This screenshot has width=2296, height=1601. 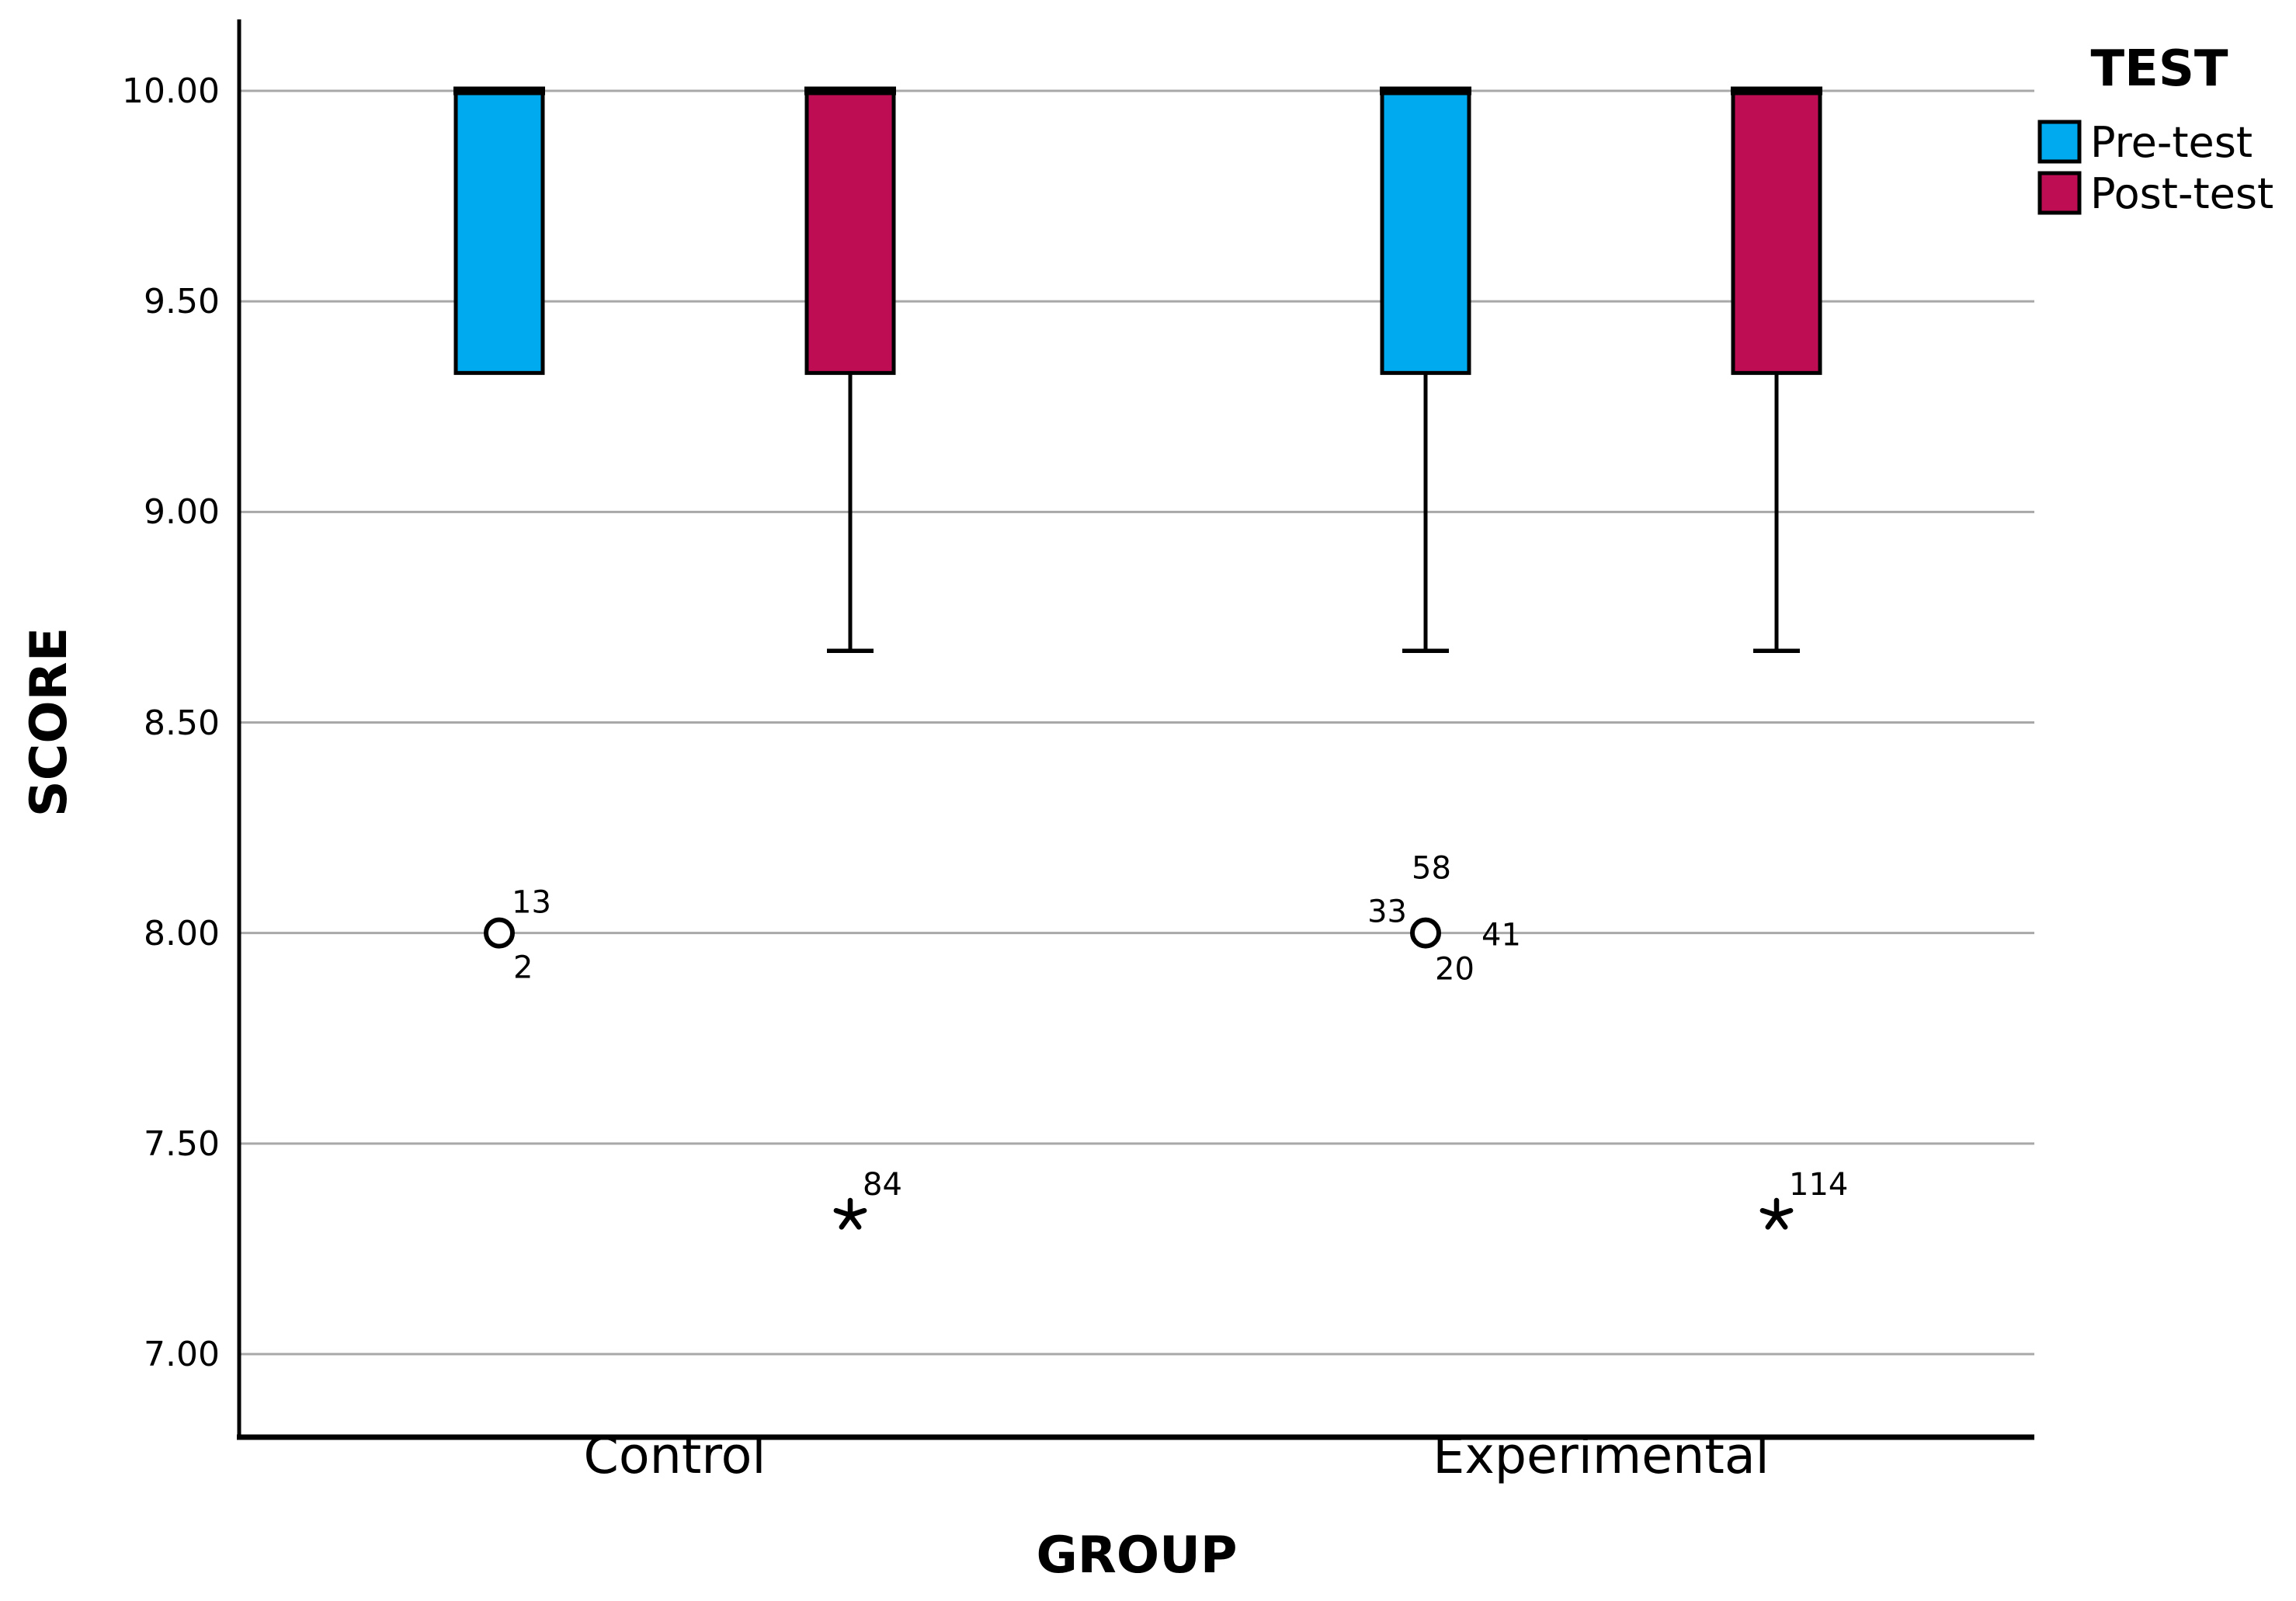 What do you see at coordinates (1455, 970) in the screenshot?
I see `outlier-case-label: 20` at bounding box center [1455, 970].